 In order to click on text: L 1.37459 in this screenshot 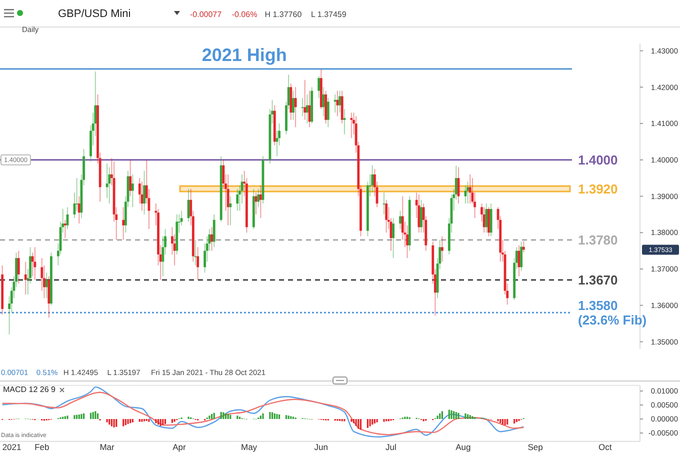, I will do `click(329, 14)`.